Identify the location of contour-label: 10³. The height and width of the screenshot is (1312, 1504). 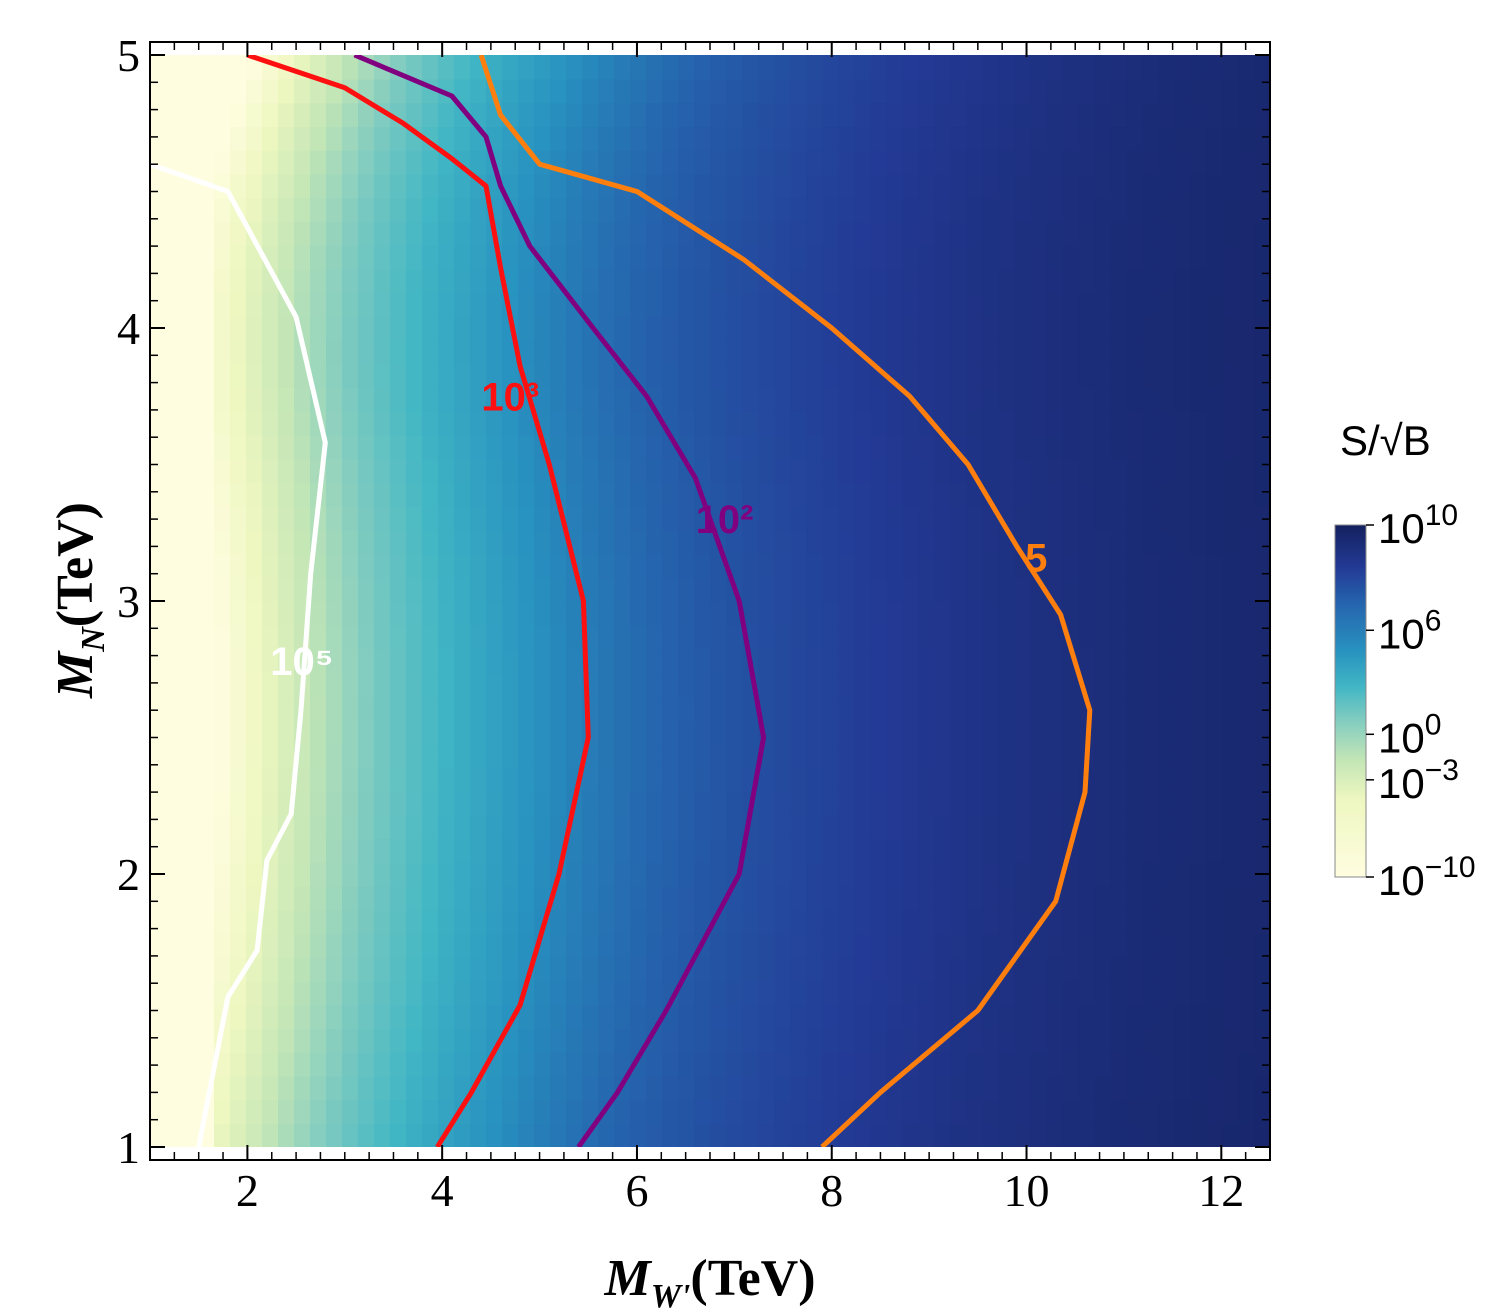
(510, 397).